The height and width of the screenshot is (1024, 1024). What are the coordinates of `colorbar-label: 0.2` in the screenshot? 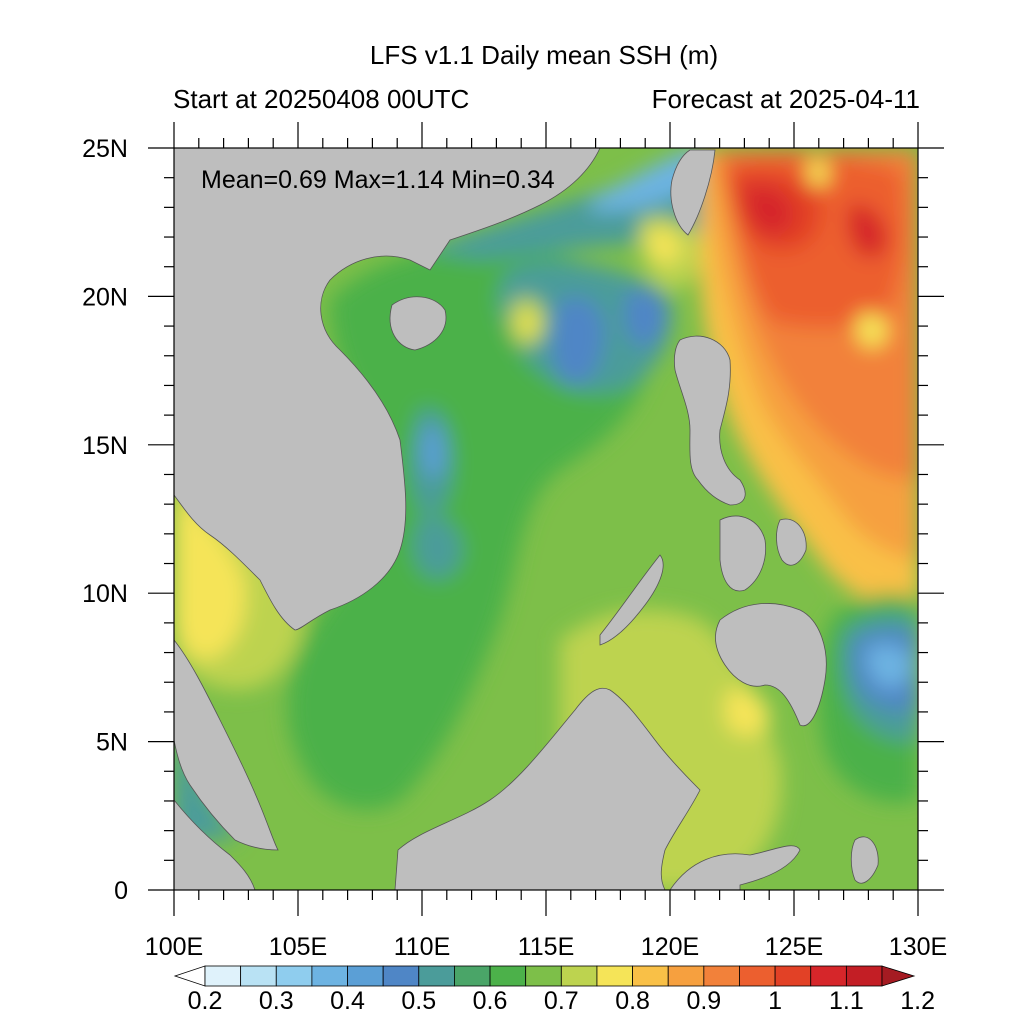 It's located at (205, 1001).